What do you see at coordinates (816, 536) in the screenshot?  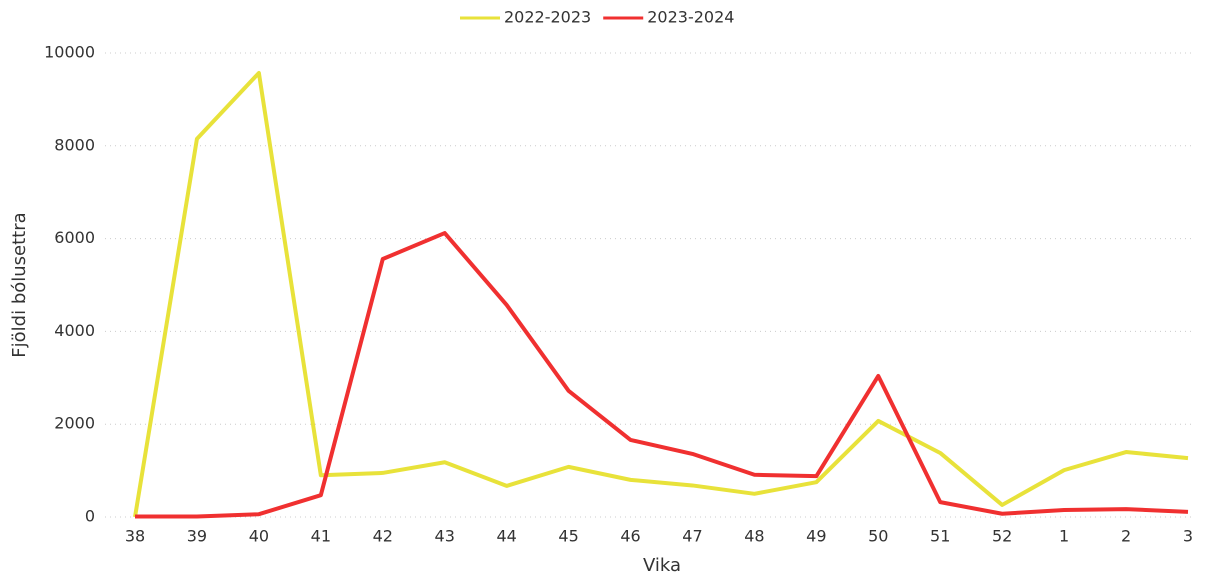 I see `x-tick-label: 49` at bounding box center [816, 536].